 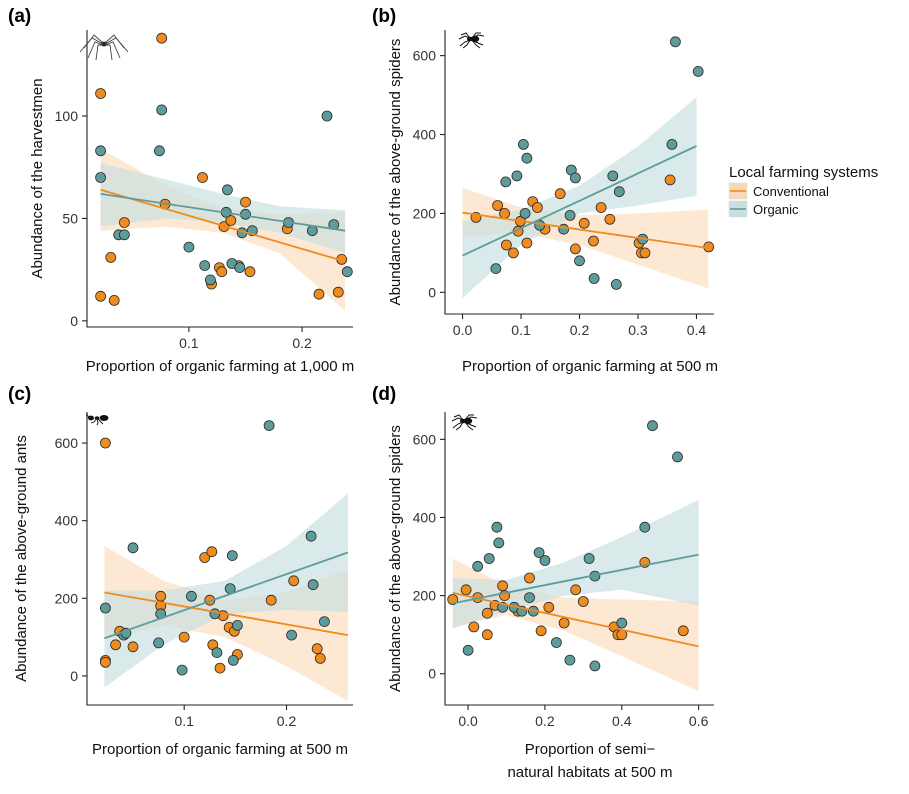 I want to click on y-tick-label: 400, so click(x=67, y=521).